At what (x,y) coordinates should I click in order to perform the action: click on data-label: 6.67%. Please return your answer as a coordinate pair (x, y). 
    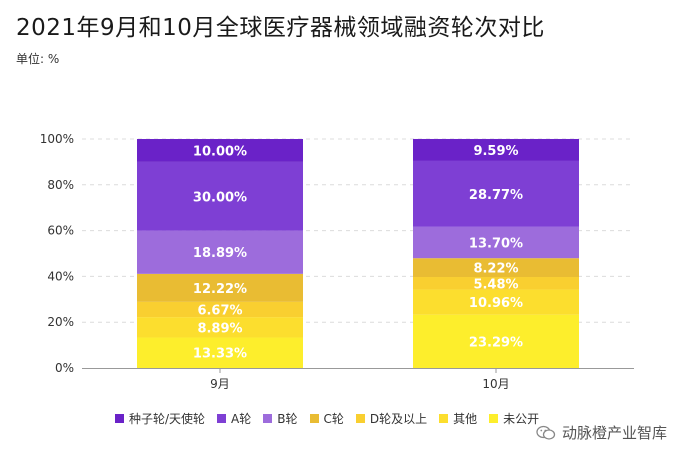
    Looking at the image, I should click on (219, 310).